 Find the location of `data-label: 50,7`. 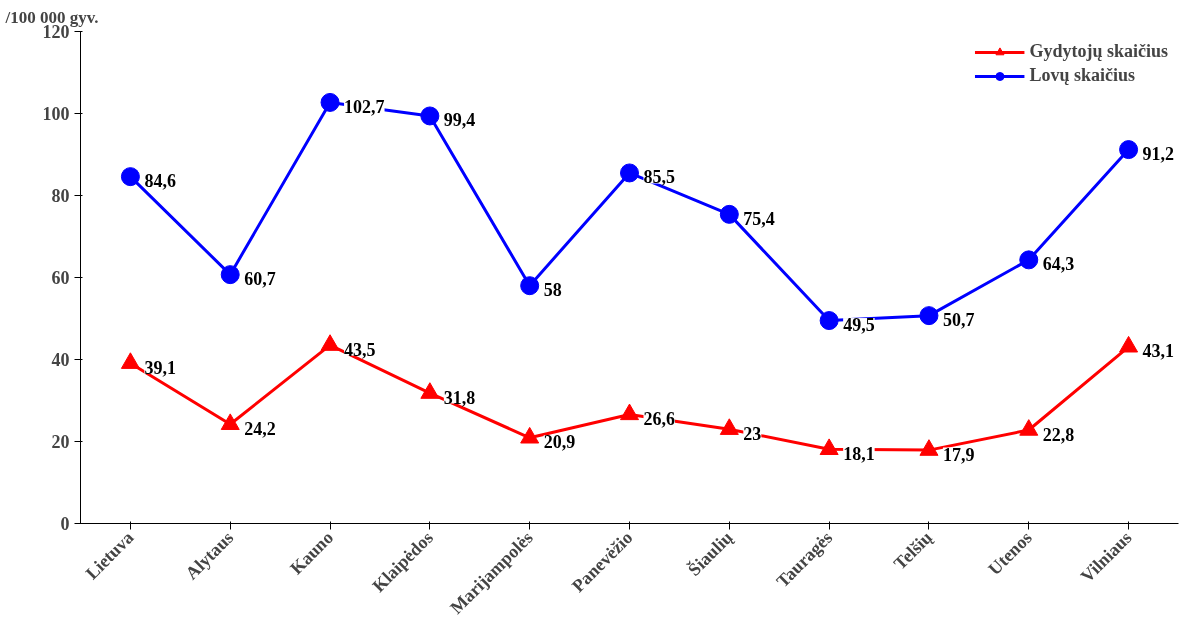

data-label: 50,7 is located at coordinates (958, 320).